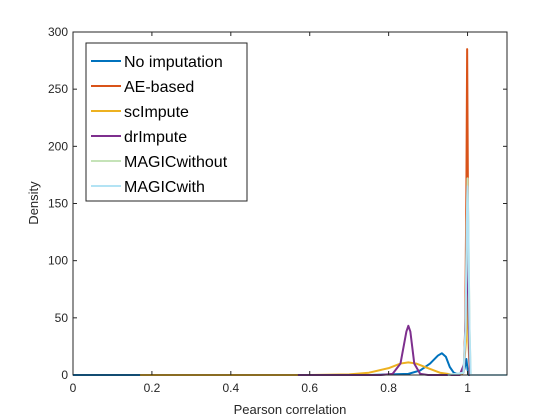  I want to click on legend-label-6: MAGICwith, so click(164, 187).